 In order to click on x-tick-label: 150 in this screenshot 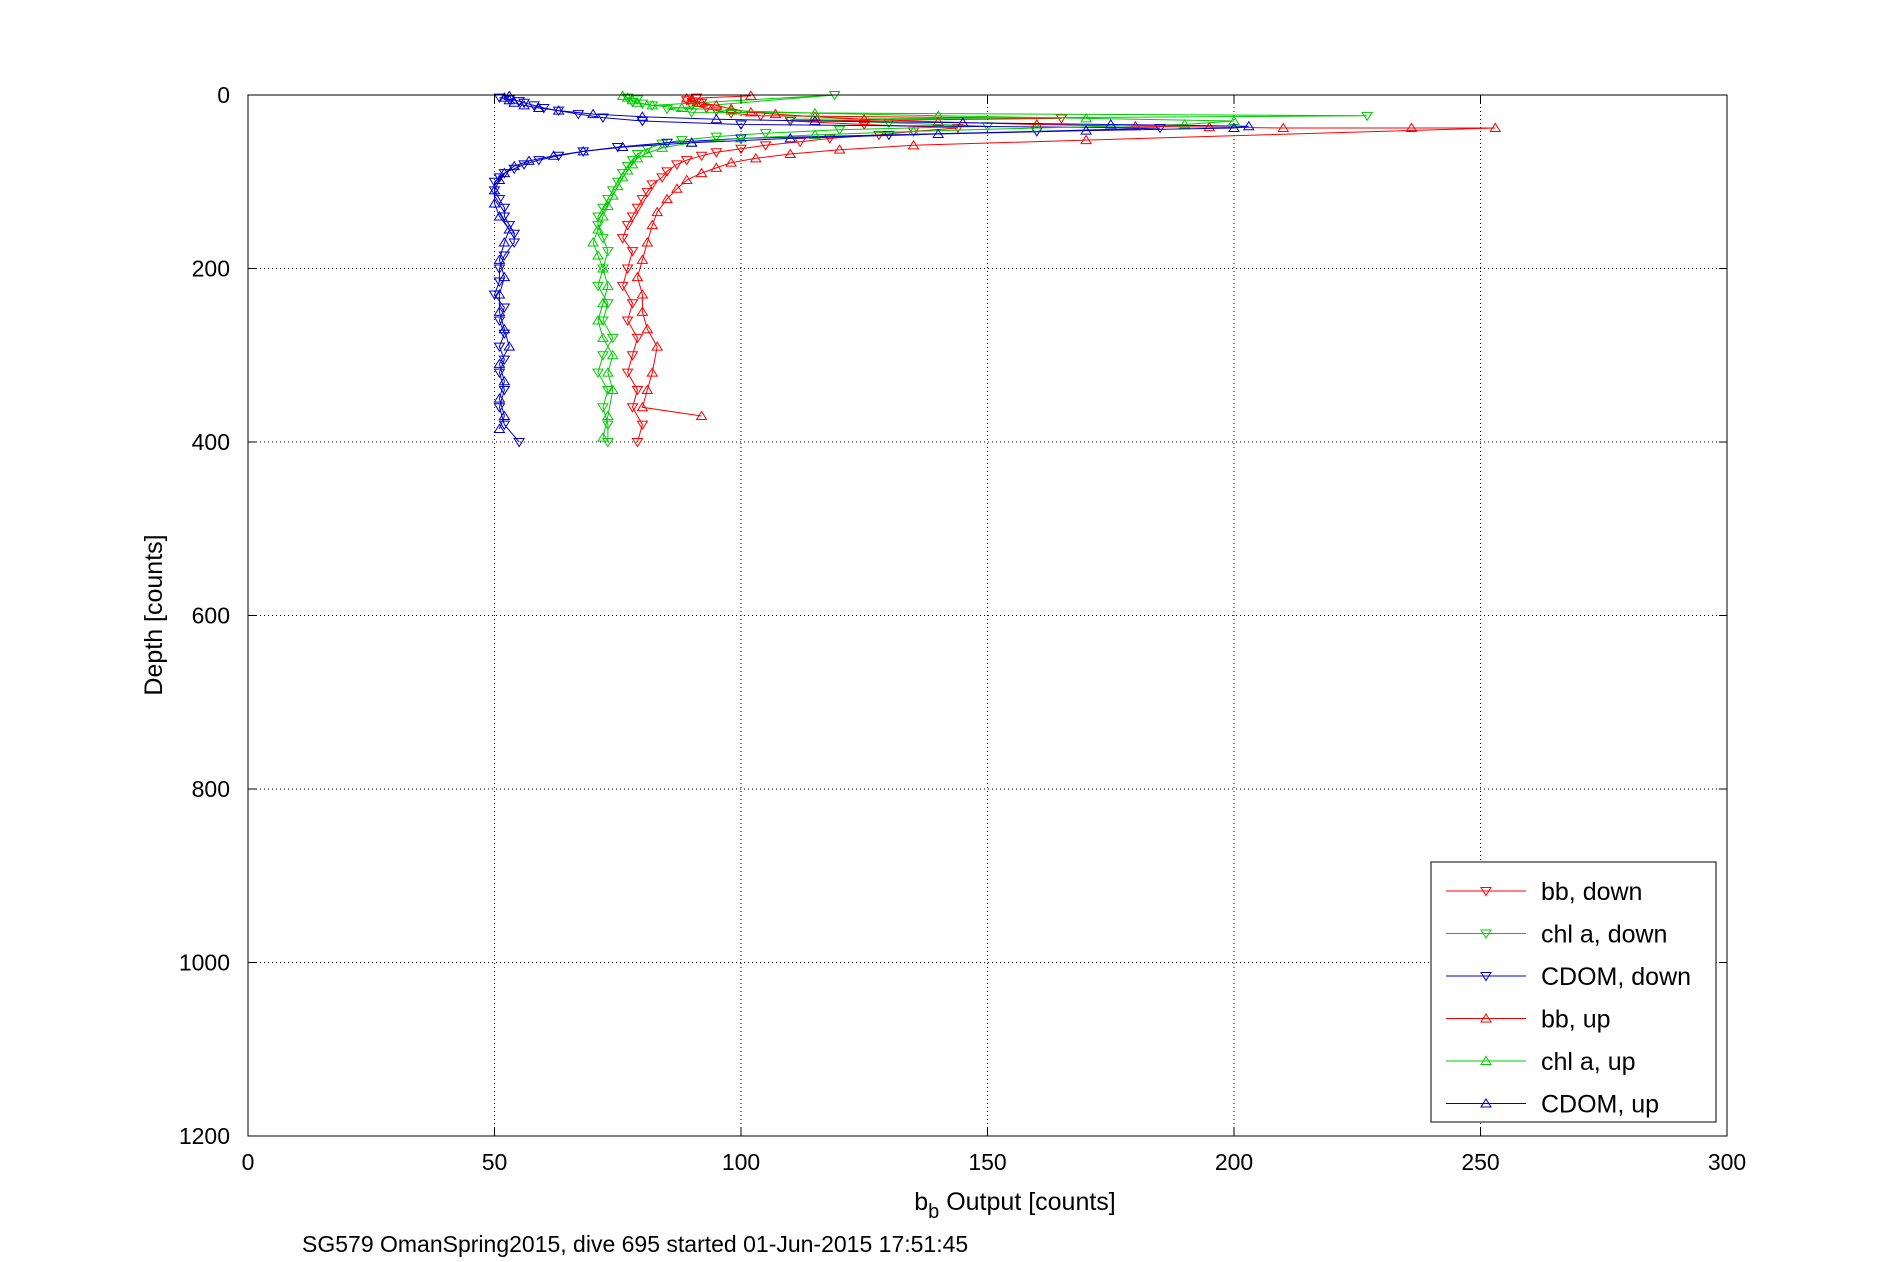, I will do `click(987, 1162)`.